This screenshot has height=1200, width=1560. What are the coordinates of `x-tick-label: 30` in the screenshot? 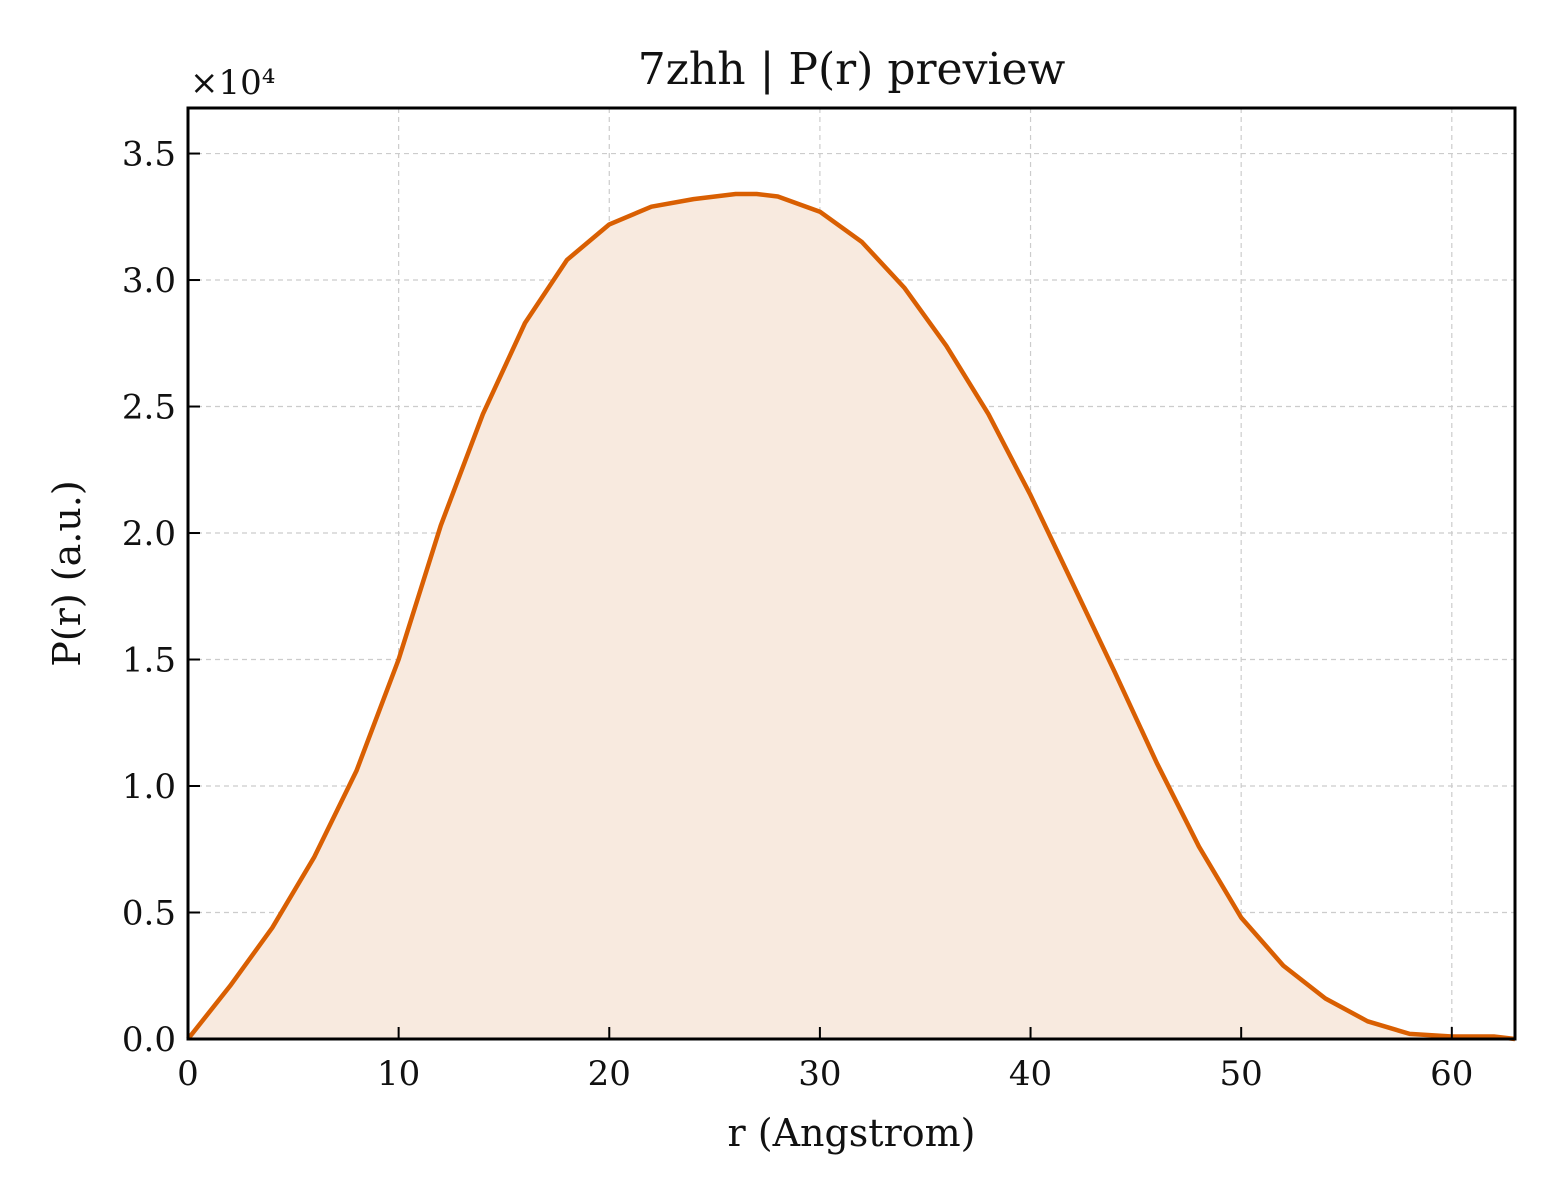 It's located at (819, 1074).